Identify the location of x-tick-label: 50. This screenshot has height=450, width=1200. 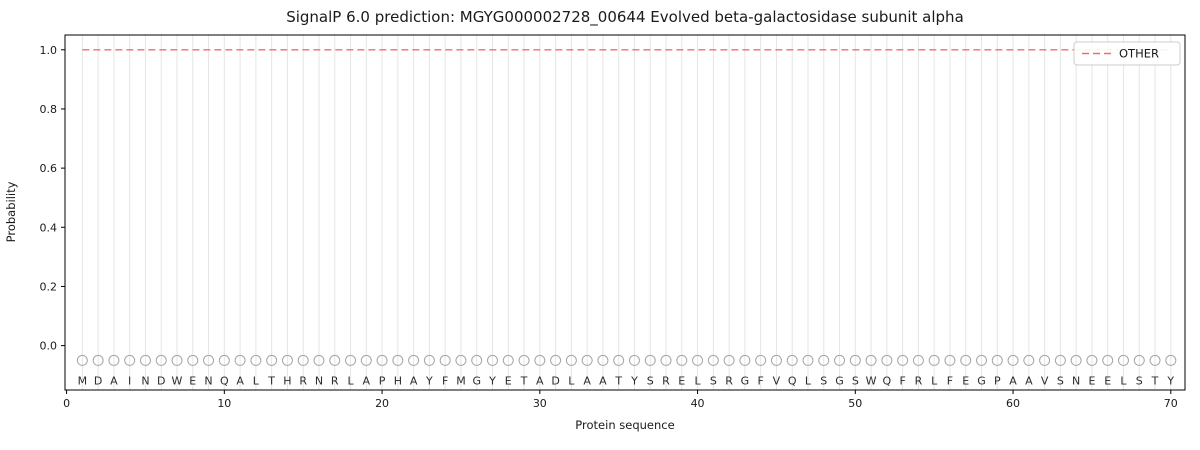
(855, 403).